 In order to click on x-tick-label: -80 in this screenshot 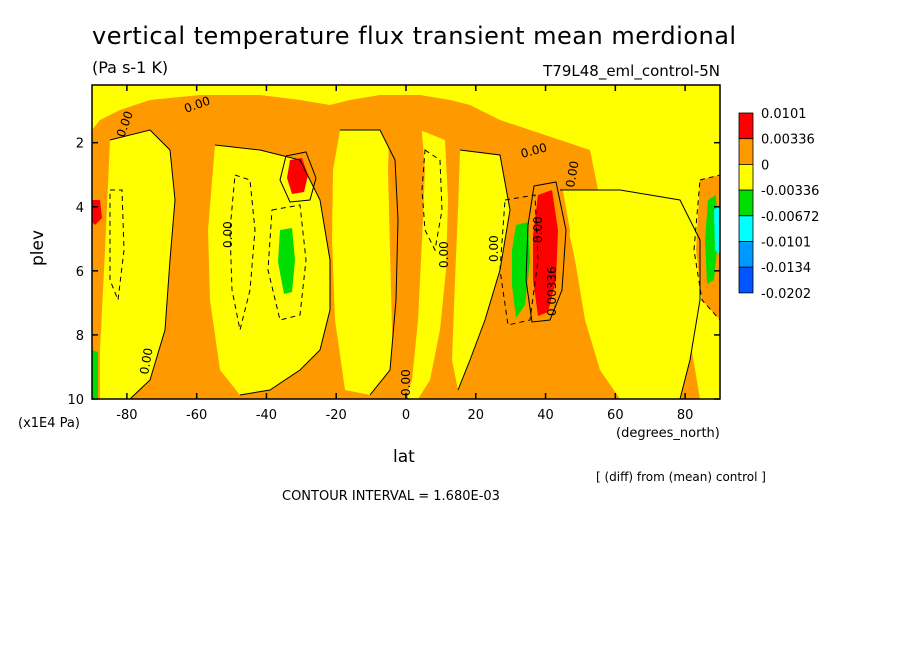, I will do `click(126, 415)`.